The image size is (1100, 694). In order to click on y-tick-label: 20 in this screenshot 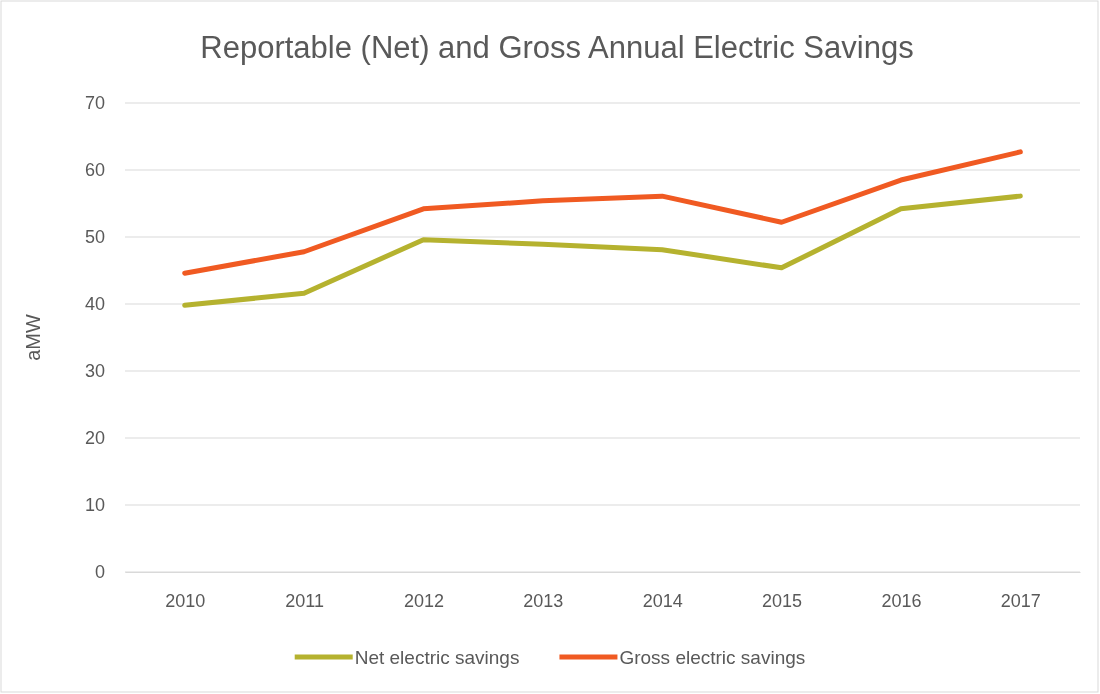, I will do `click(94, 438)`.